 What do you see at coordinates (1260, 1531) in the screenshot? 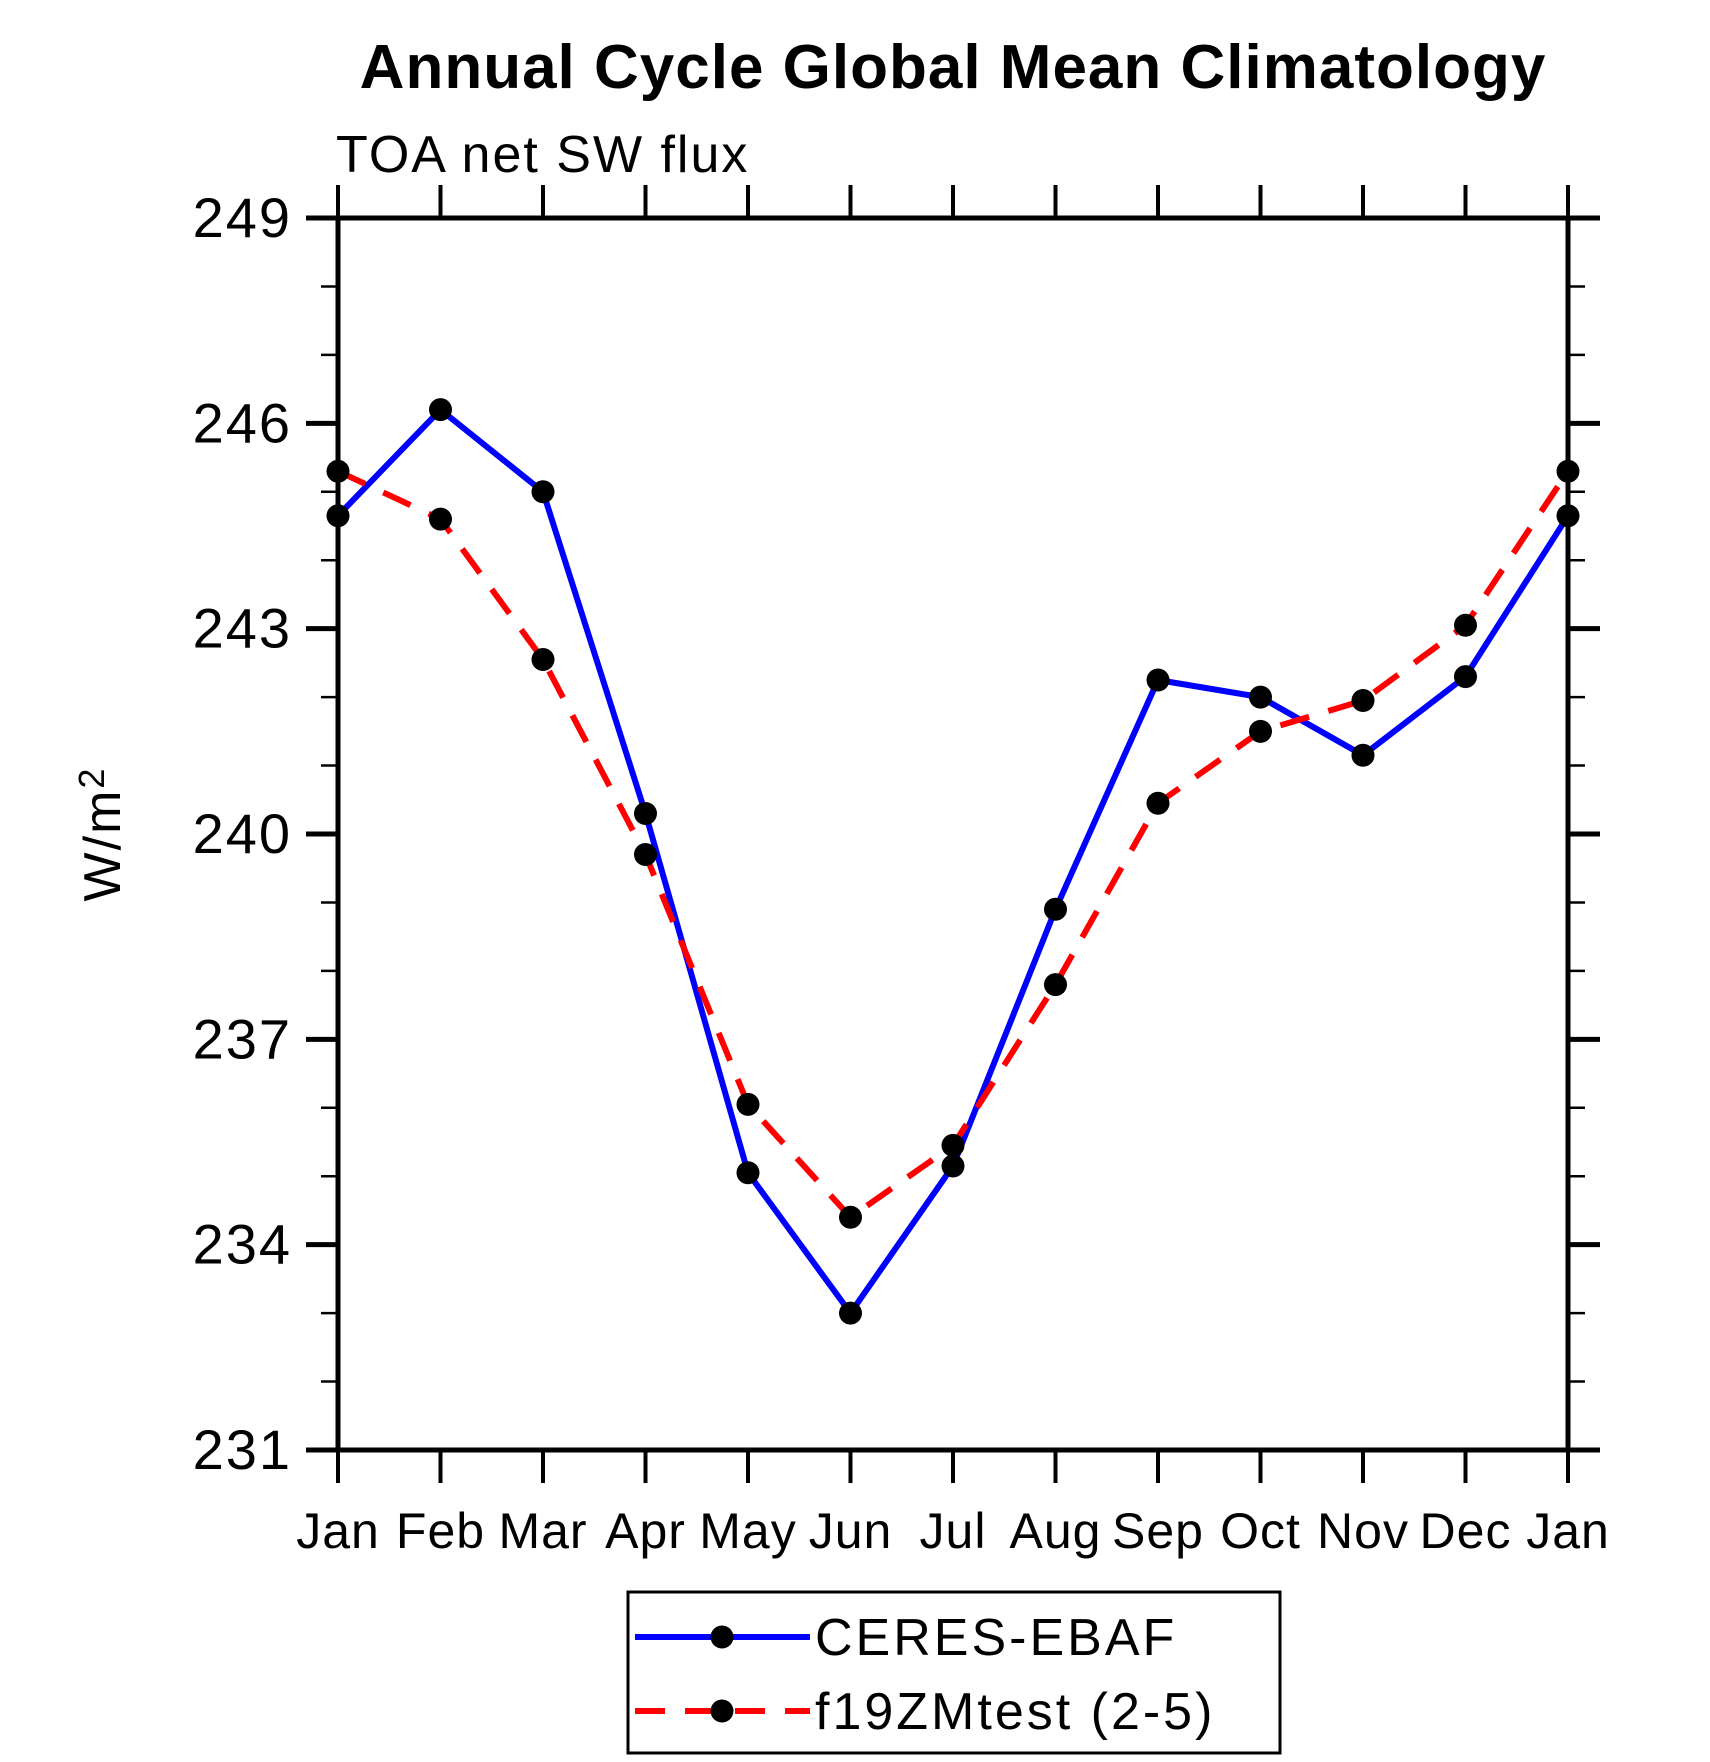
I see `x-tick-label: Oct` at bounding box center [1260, 1531].